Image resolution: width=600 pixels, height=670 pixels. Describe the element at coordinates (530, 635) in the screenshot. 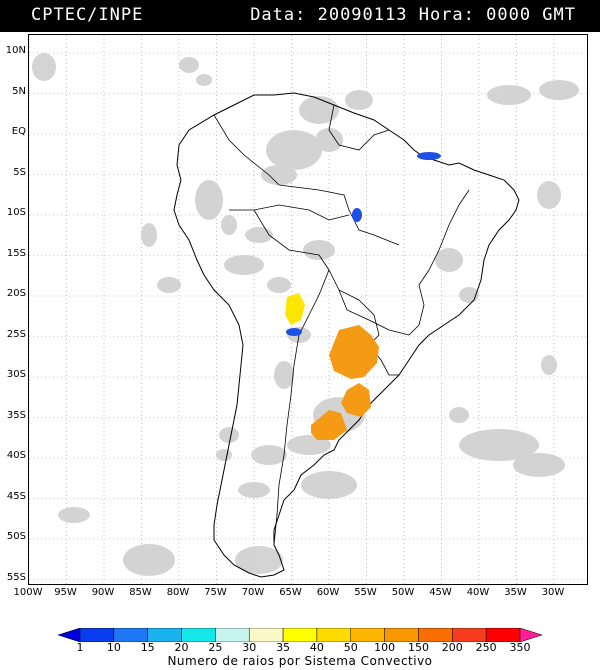

I see `colorbar-high-arrow` at that location.